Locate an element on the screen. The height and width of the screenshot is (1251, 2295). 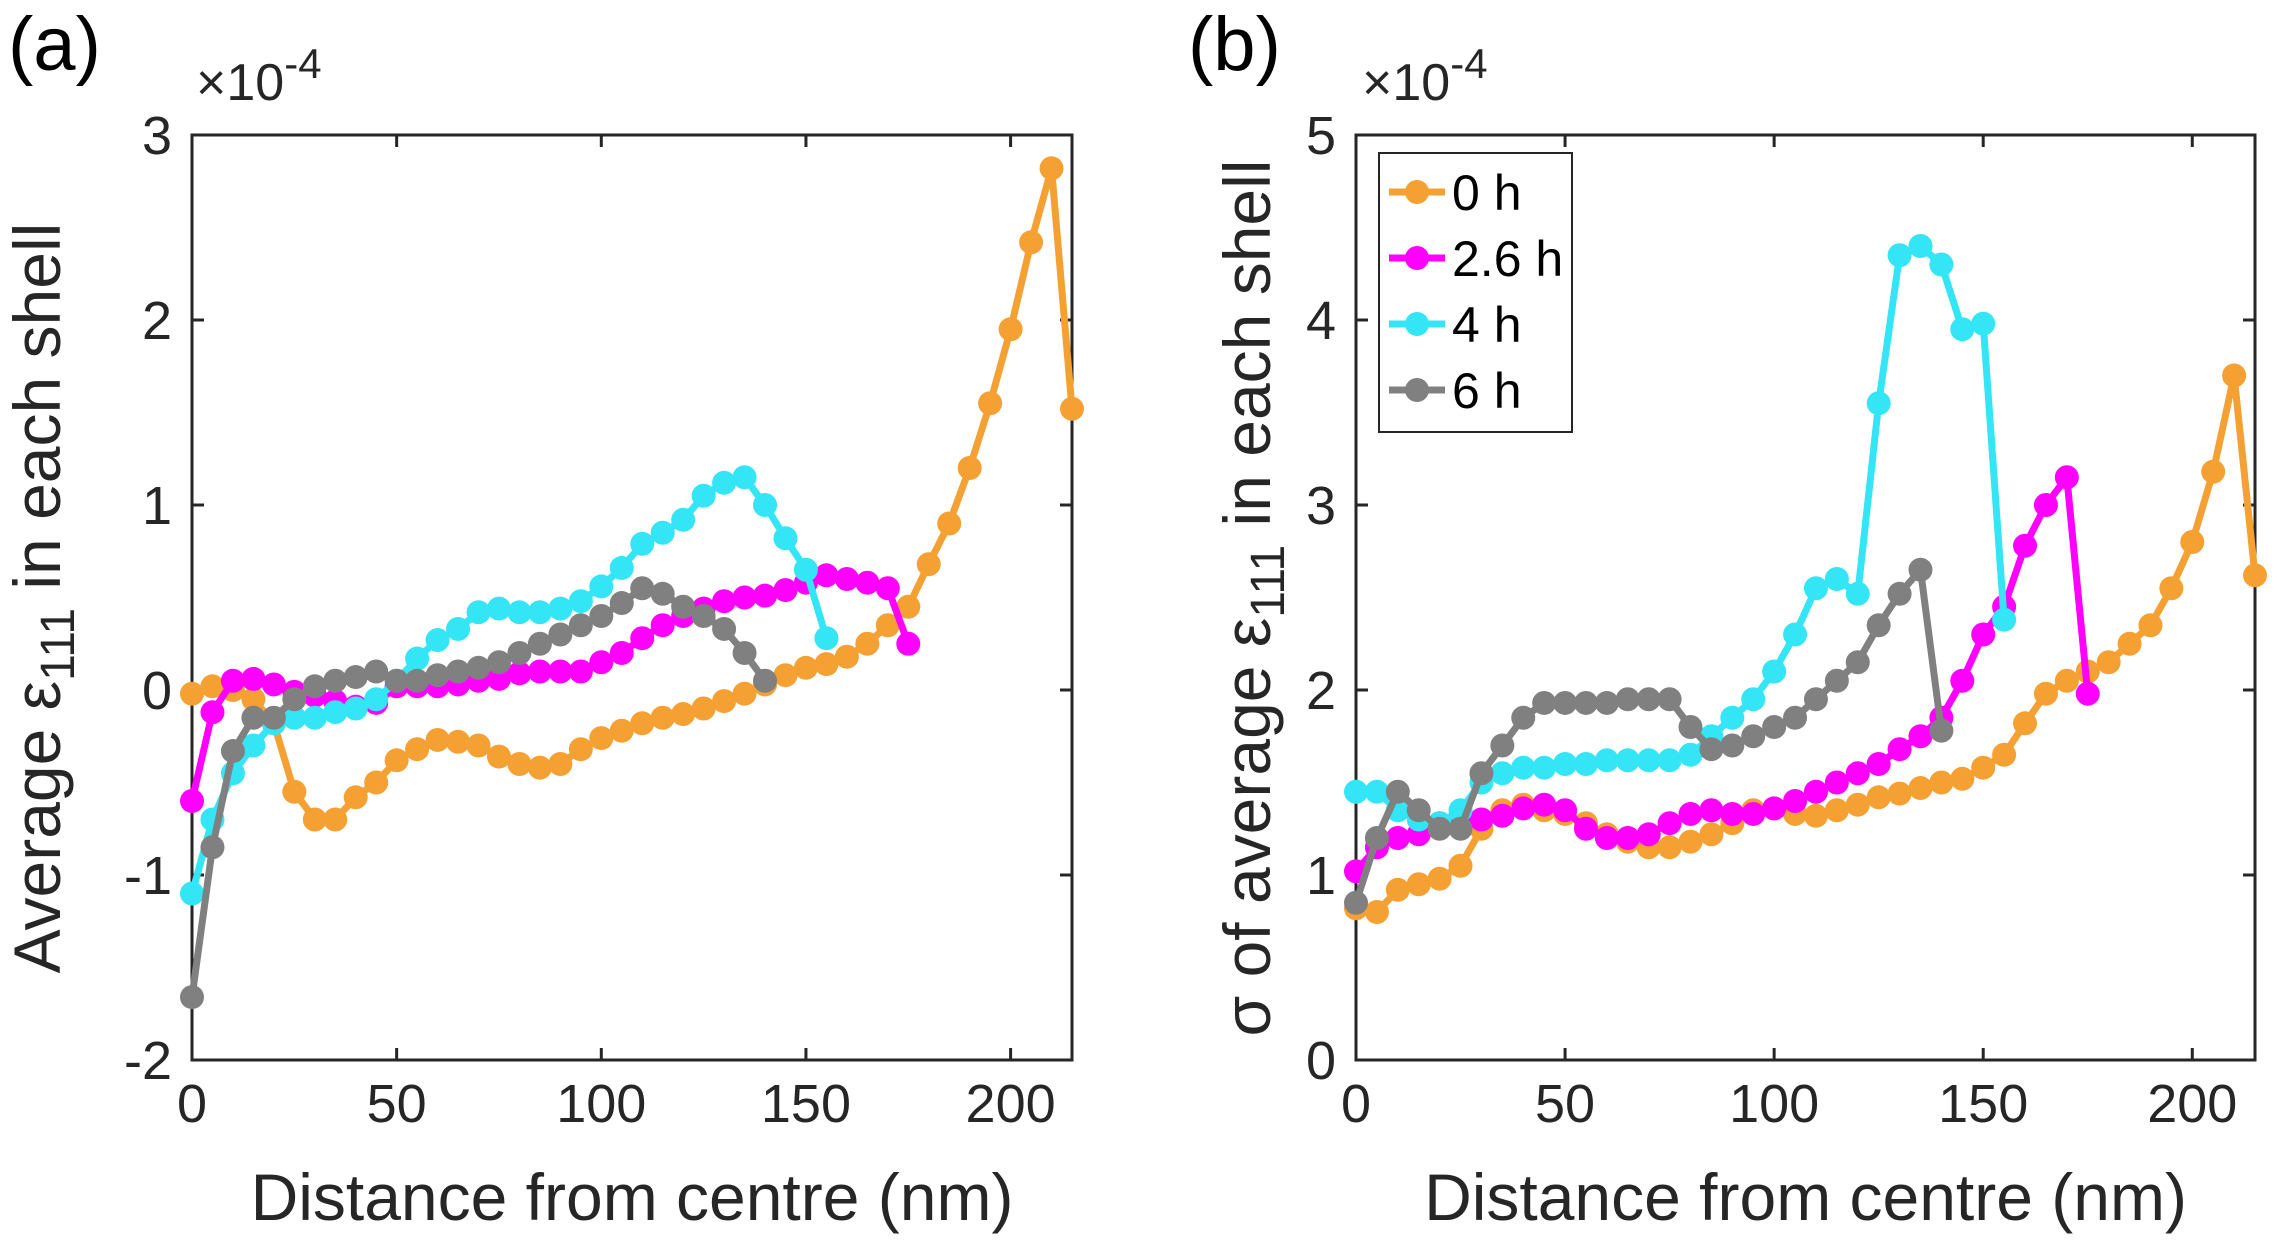
y-axis-label: Average ε111 in each shell is located at coordinates (42, 598).